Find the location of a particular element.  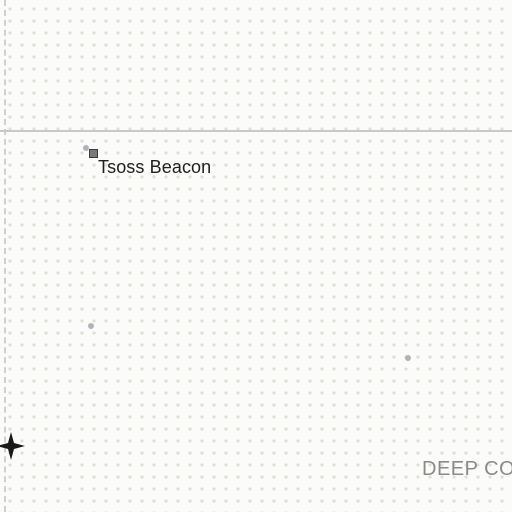

square-marker-icon is located at coordinates (93, 153).